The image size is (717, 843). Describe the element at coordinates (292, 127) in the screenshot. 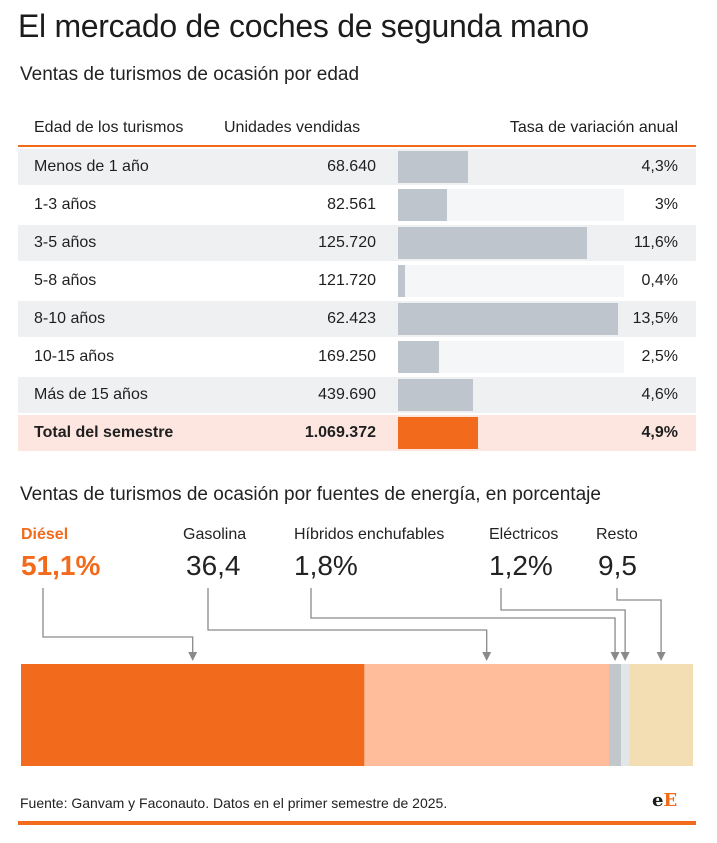

I see `header-units: Unidades vendidas` at that location.